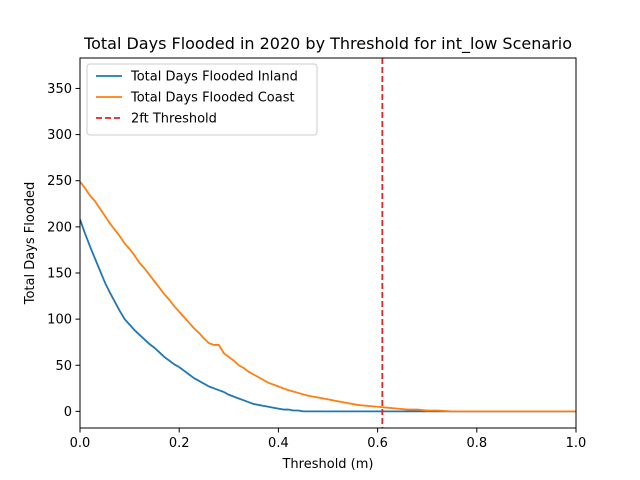 This screenshot has width=640, height=480. What do you see at coordinates (476, 443) in the screenshot?
I see `x-tick-label: 0.8` at bounding box center [476, 443].